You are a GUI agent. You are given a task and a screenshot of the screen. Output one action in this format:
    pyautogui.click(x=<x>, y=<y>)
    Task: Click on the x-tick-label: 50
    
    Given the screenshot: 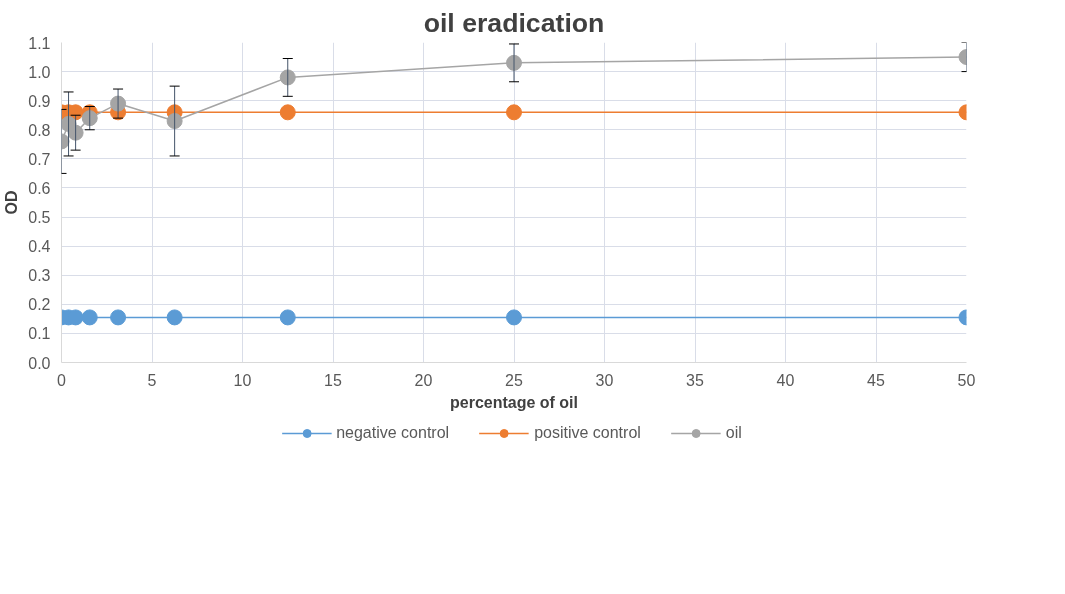 What is the action you would take?
    pyautogui.click(x=966, y=380)
    